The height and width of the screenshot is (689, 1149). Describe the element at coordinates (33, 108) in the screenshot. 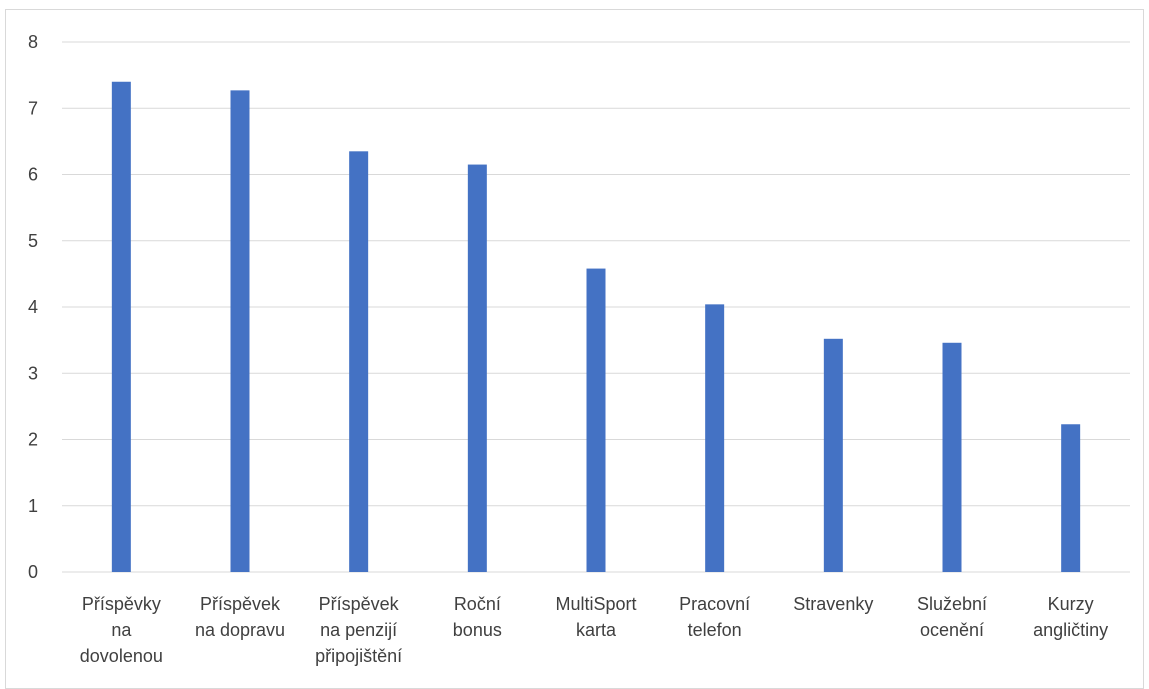

I see `y-tick-label: 7` at that location.